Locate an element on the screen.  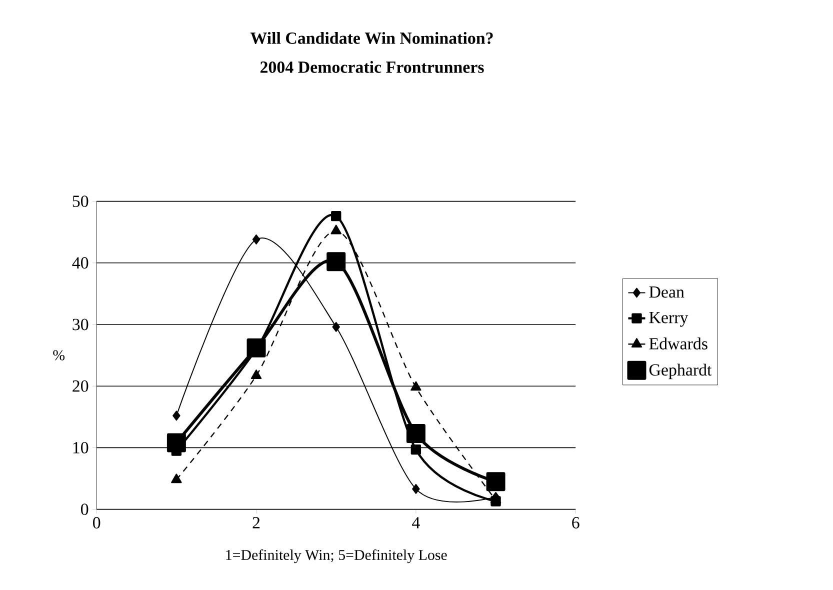
legend-label: Kerry is located at coordinates (668, 319).